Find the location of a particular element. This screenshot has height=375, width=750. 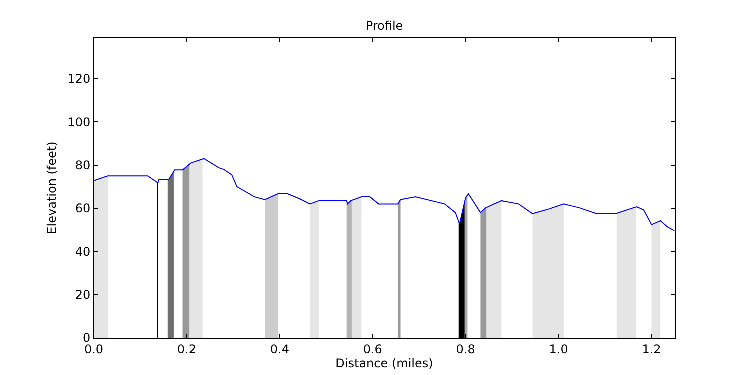

y-tick-label: 100 is located at coordinates (79, 122).